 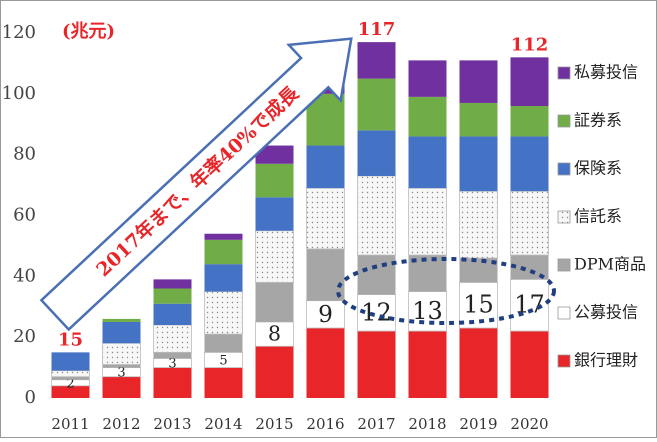 What do you see at coordinates (223, 424) in the screenshot?
I see `x-tick-label: 2014` at bounding box center [223, 424].